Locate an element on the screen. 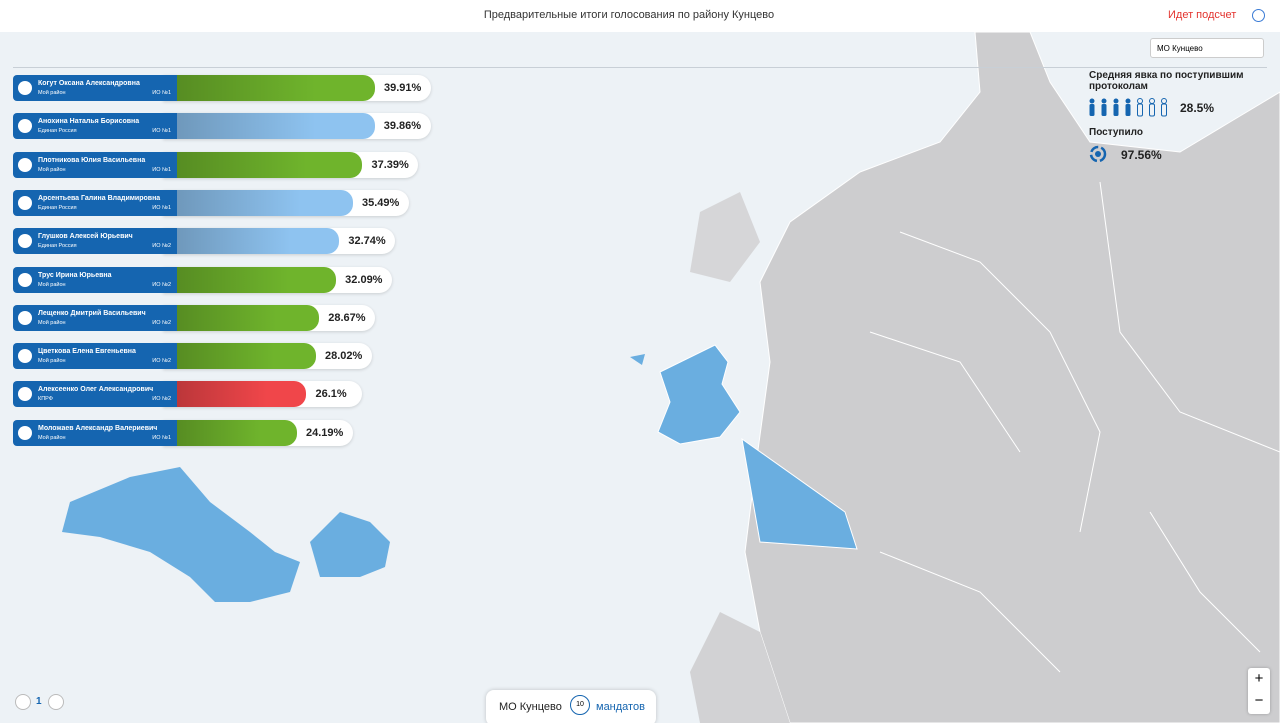 This screenshot has height=723, width=1280. candidate-card: Цветкова Елена Евгеньевна Мой район ИО №2 is located at coordinates (95, 356).